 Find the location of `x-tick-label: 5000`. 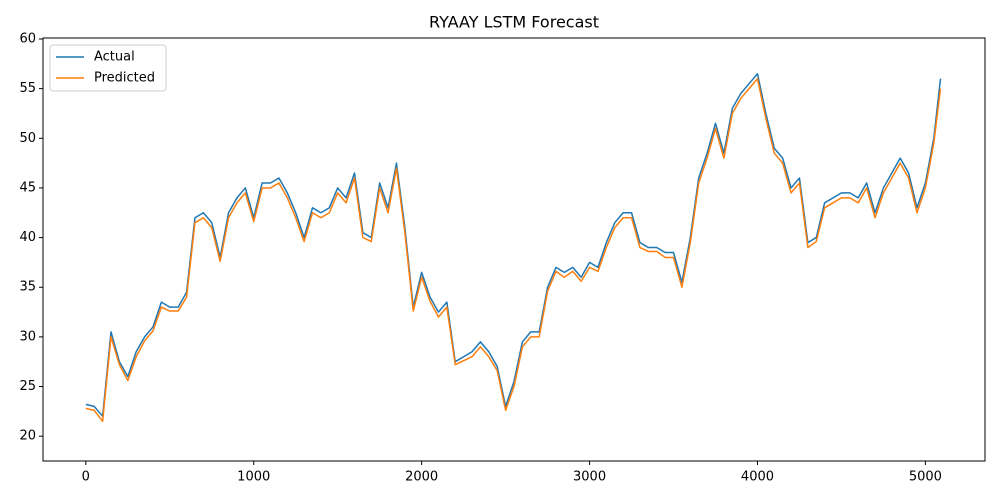

x-tick-label: 5000 is located at coordinates (925, 477).